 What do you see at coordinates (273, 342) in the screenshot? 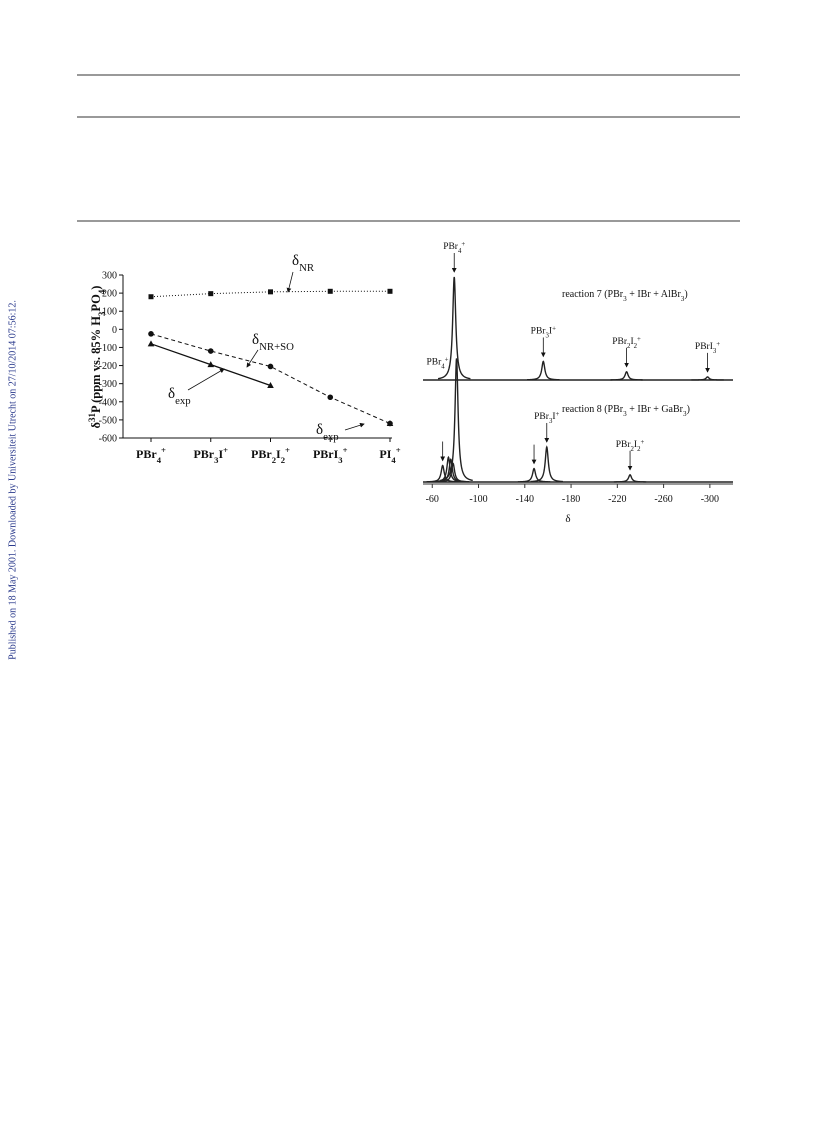
I see `series-label: δNR+SO` at bounding box center [273, 342].